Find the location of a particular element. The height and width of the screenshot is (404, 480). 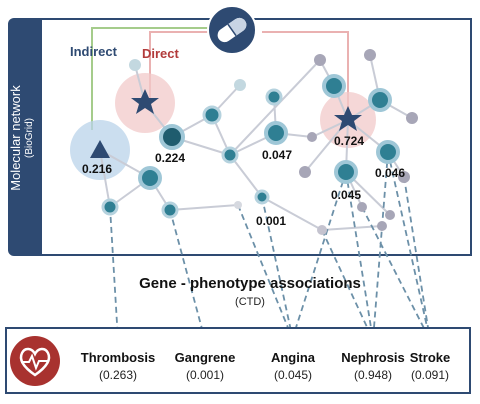

phenotype-stroke-value: (0.091) is located at coordinates (430, 375).